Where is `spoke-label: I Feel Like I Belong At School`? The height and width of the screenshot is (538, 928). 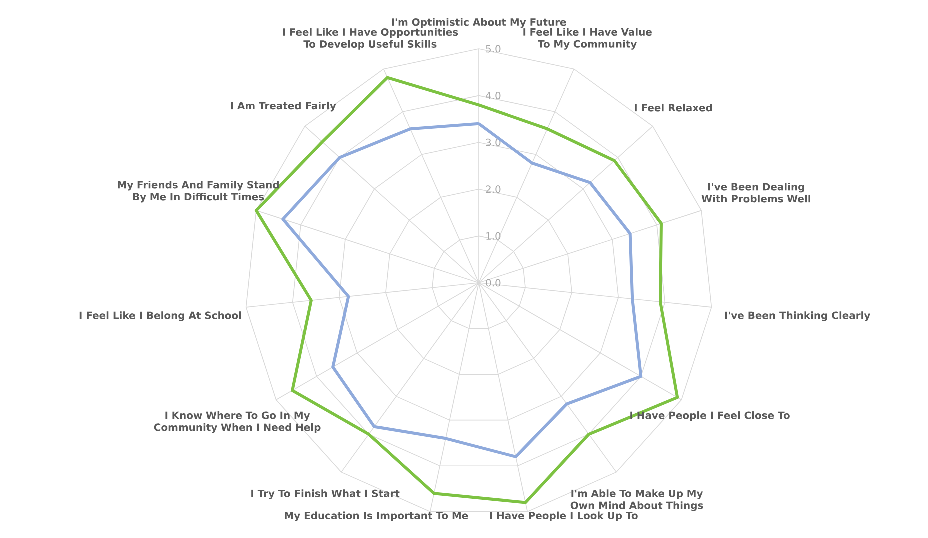
spoke-label: I Feel Like I Belong At School is located at coordinates (161, 317).